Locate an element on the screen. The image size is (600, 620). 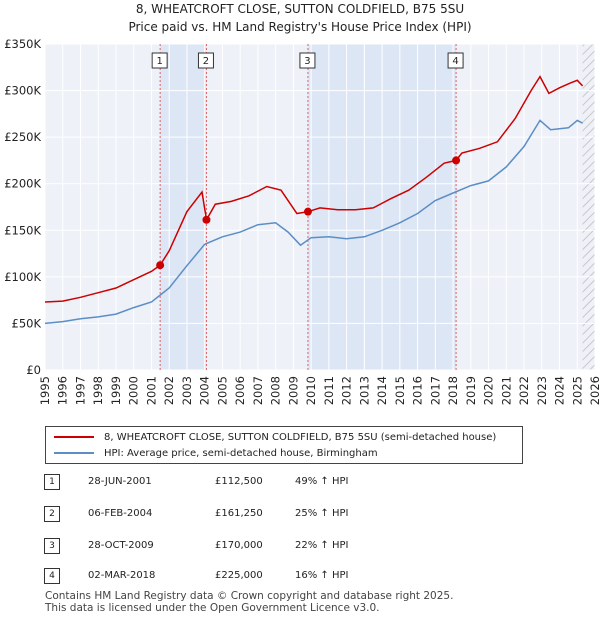
sale-label-1: 1 is located at coordinates (159, 61).